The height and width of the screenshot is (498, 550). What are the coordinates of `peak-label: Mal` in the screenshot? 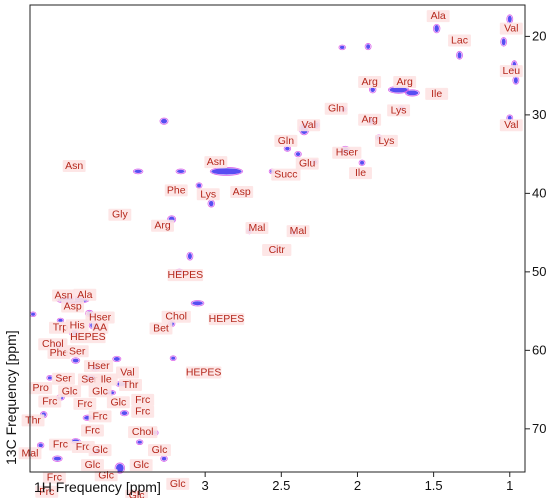 It's located at (298, 231).